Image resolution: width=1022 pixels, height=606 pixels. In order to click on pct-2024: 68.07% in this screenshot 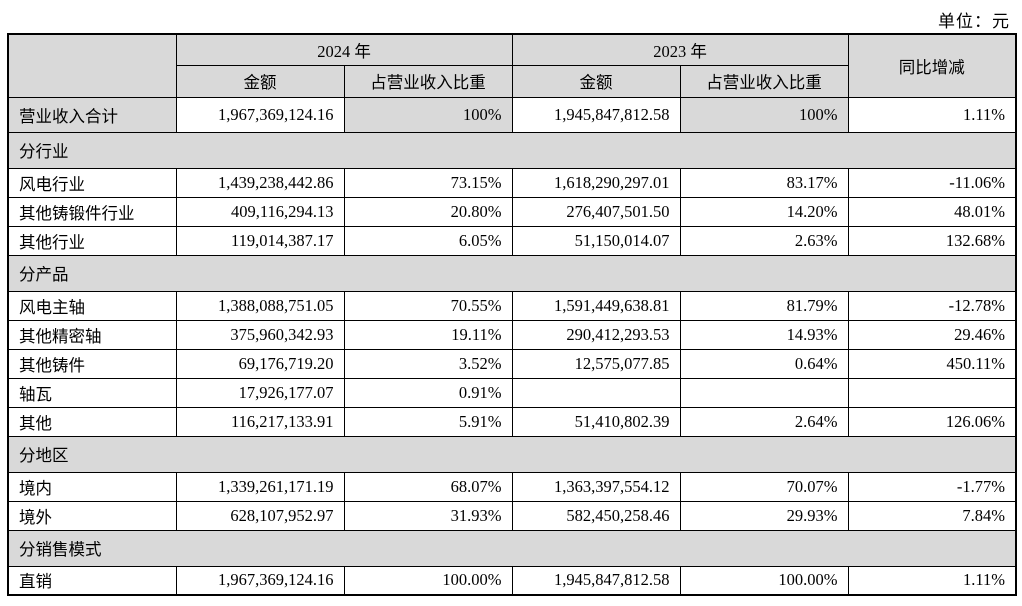, I will do `click(428, 486)`.